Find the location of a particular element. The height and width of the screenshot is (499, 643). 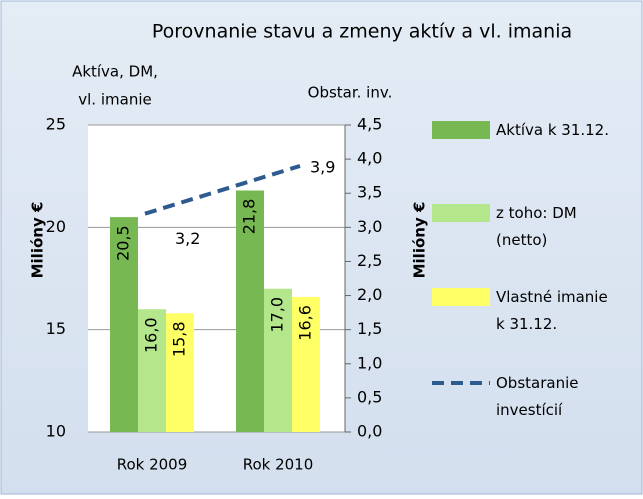

y-title-top: Aktíva, DM, is located at coordinates (115, 72).